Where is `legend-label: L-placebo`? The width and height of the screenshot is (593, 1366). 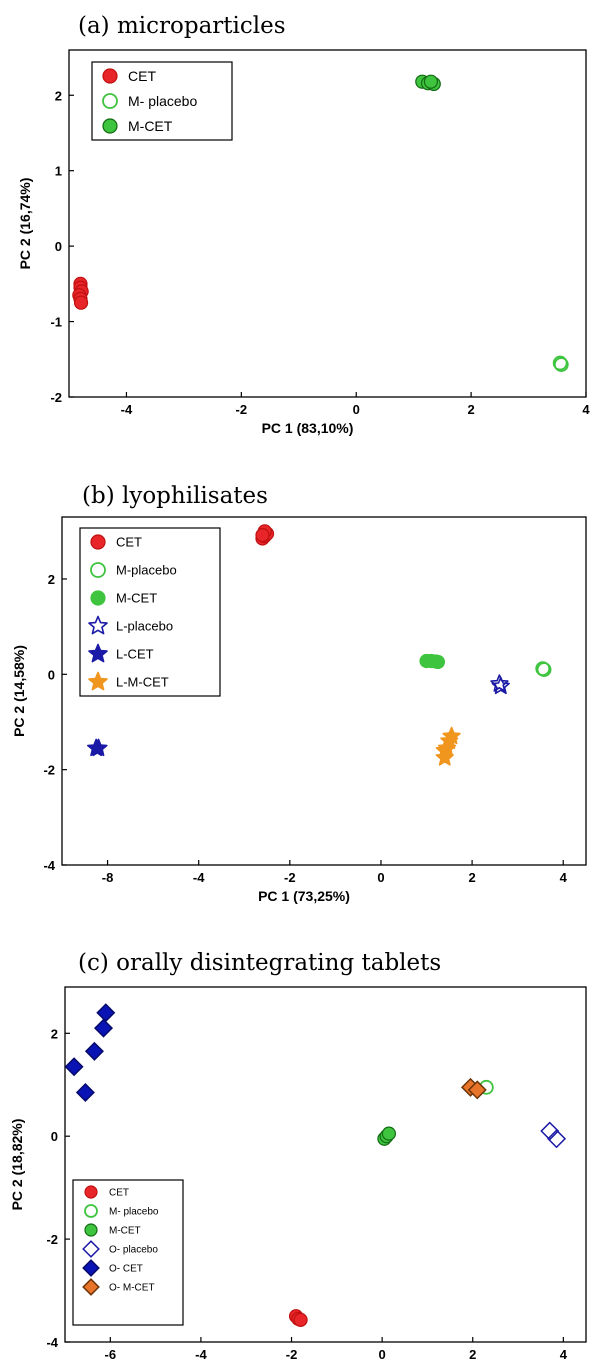 legend-label: L-placebo is located at coordinates (144, 626).